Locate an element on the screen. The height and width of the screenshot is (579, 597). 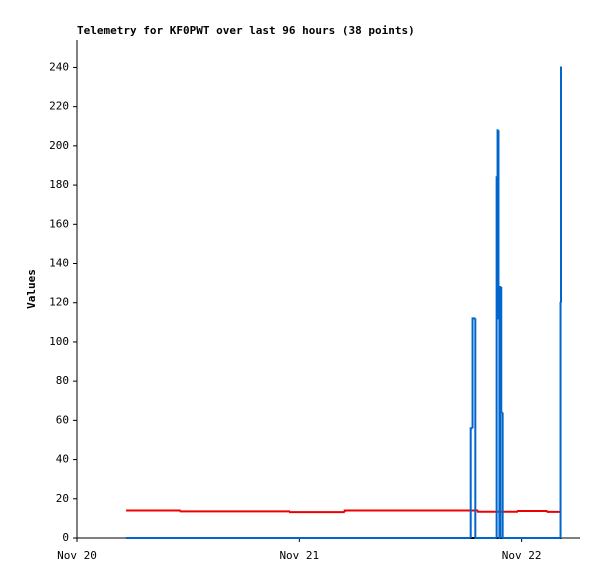
y-tick-label: 160 is located at coordinates (59, 223).